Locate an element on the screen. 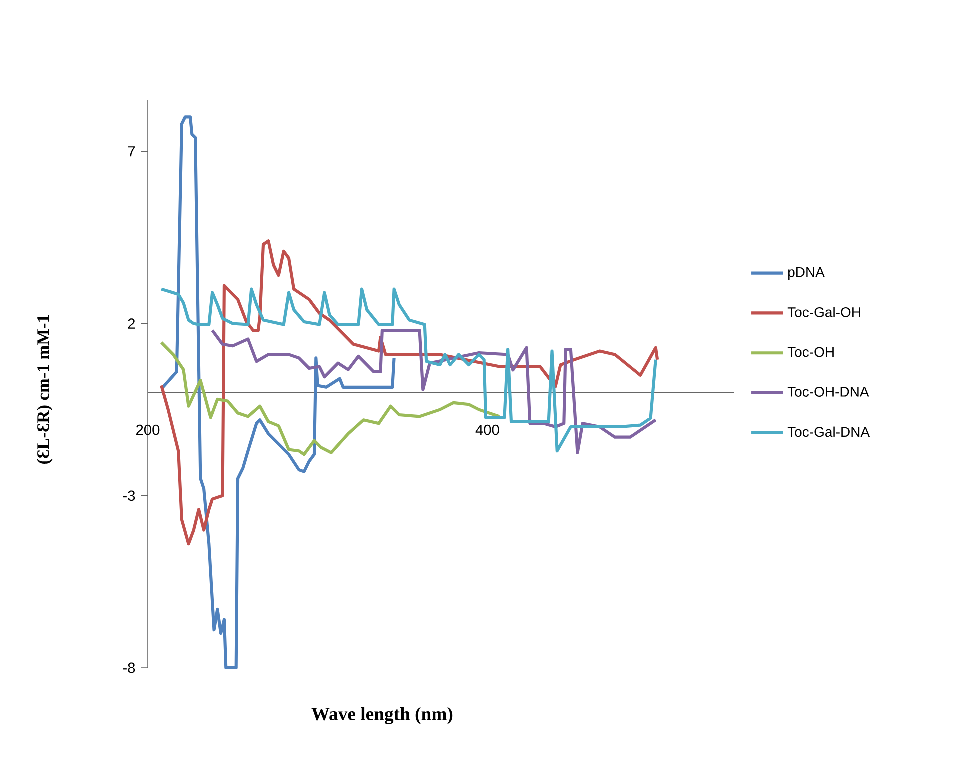  y-tick-label: -3 is located at coordinates (129, 496).